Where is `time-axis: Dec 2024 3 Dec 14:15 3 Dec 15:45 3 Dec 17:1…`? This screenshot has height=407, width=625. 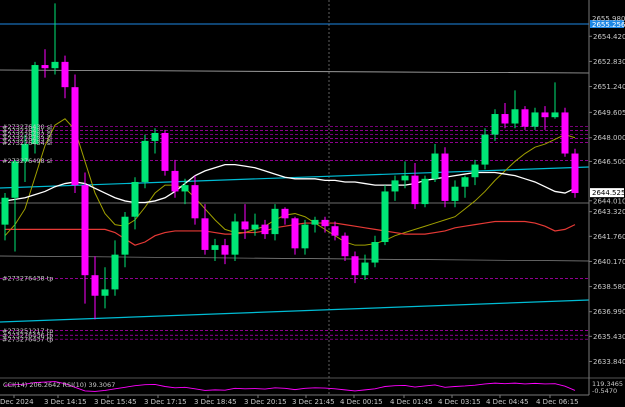 time-axis: Dec 2024 3 Dec 14:15 3 Dec 15:45 3 Dec 17:1… is located at coordinates (289, 400).